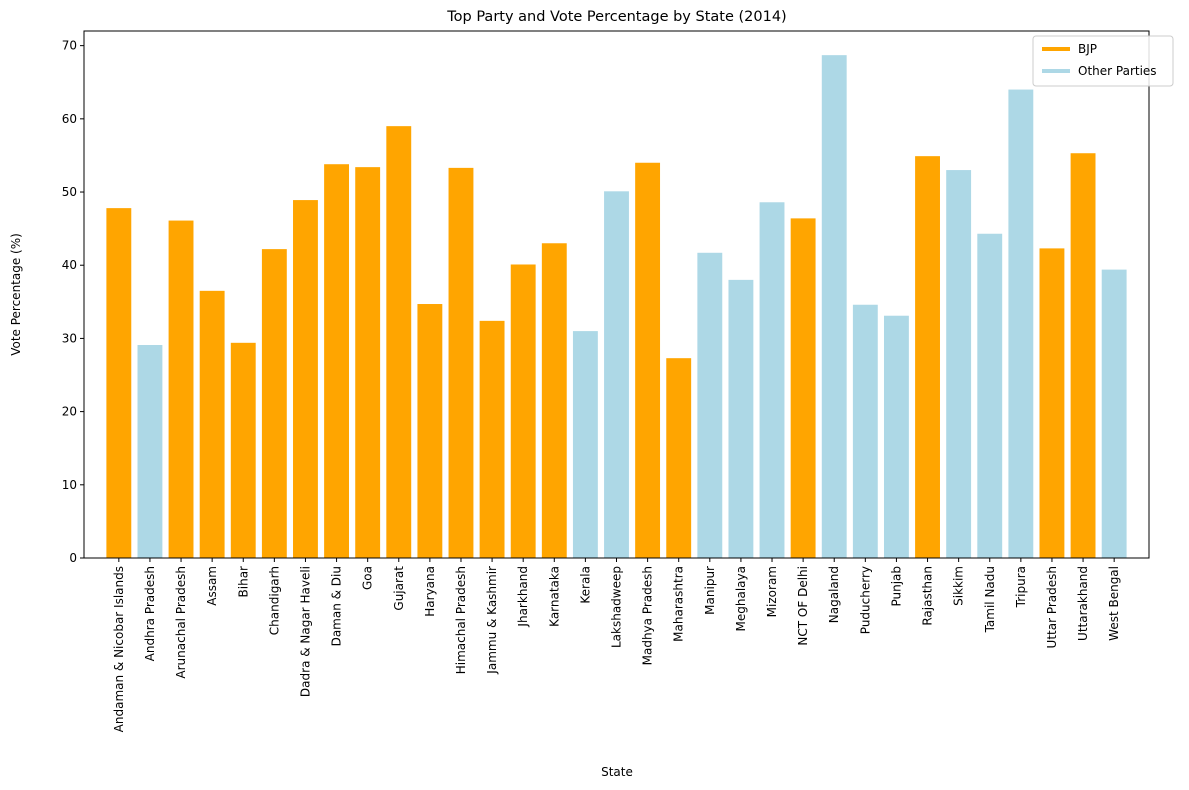  What do you see at coordinates (305, 379) in the screenshot?
I see `bar-dadra-and-nagar-haveli` at bounding box center [305, 379].